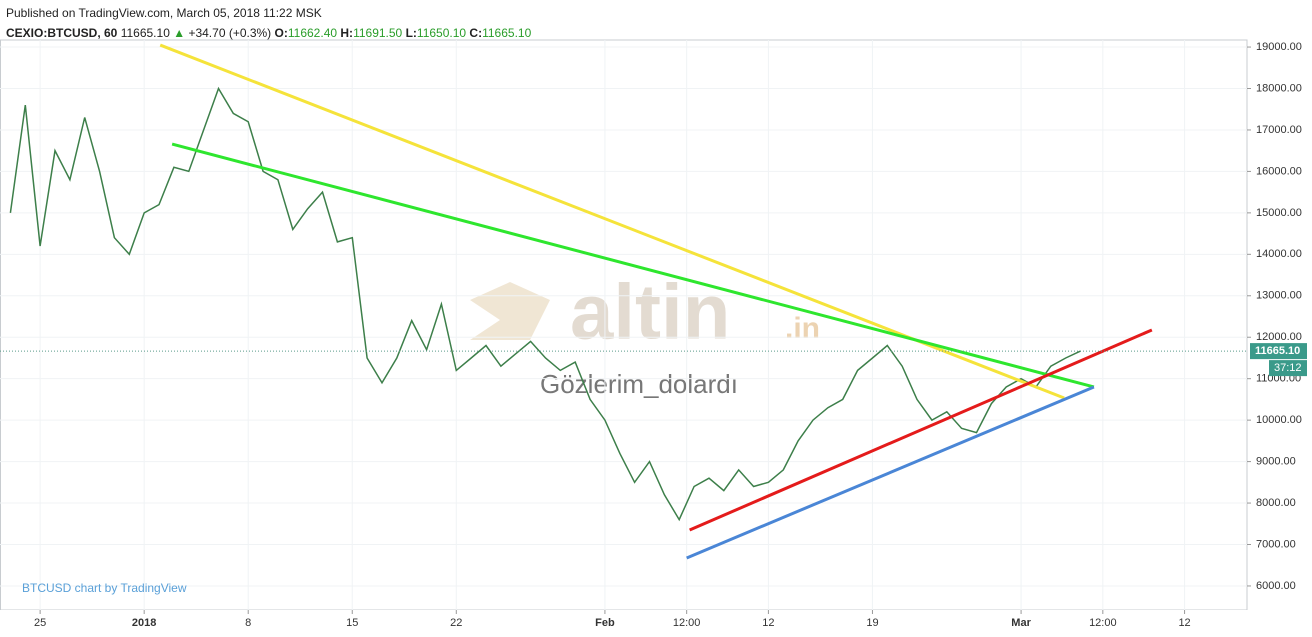  Describe the element at coordinates (650, 312) in the screenshot. I see `watermark: altin` at that location.